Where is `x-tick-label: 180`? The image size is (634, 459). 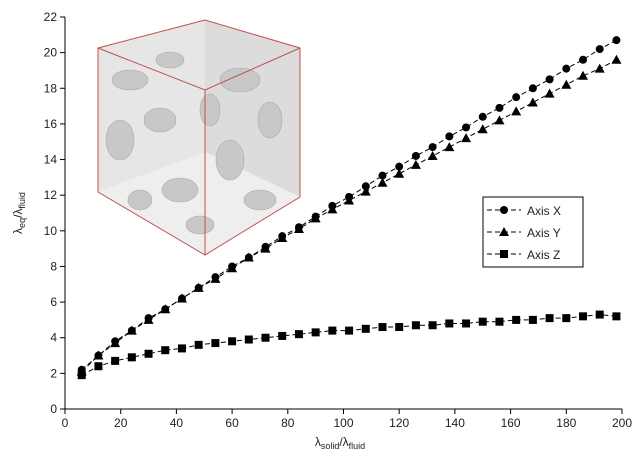 x-tick-label: 180 is located at coordinates (566, 423).